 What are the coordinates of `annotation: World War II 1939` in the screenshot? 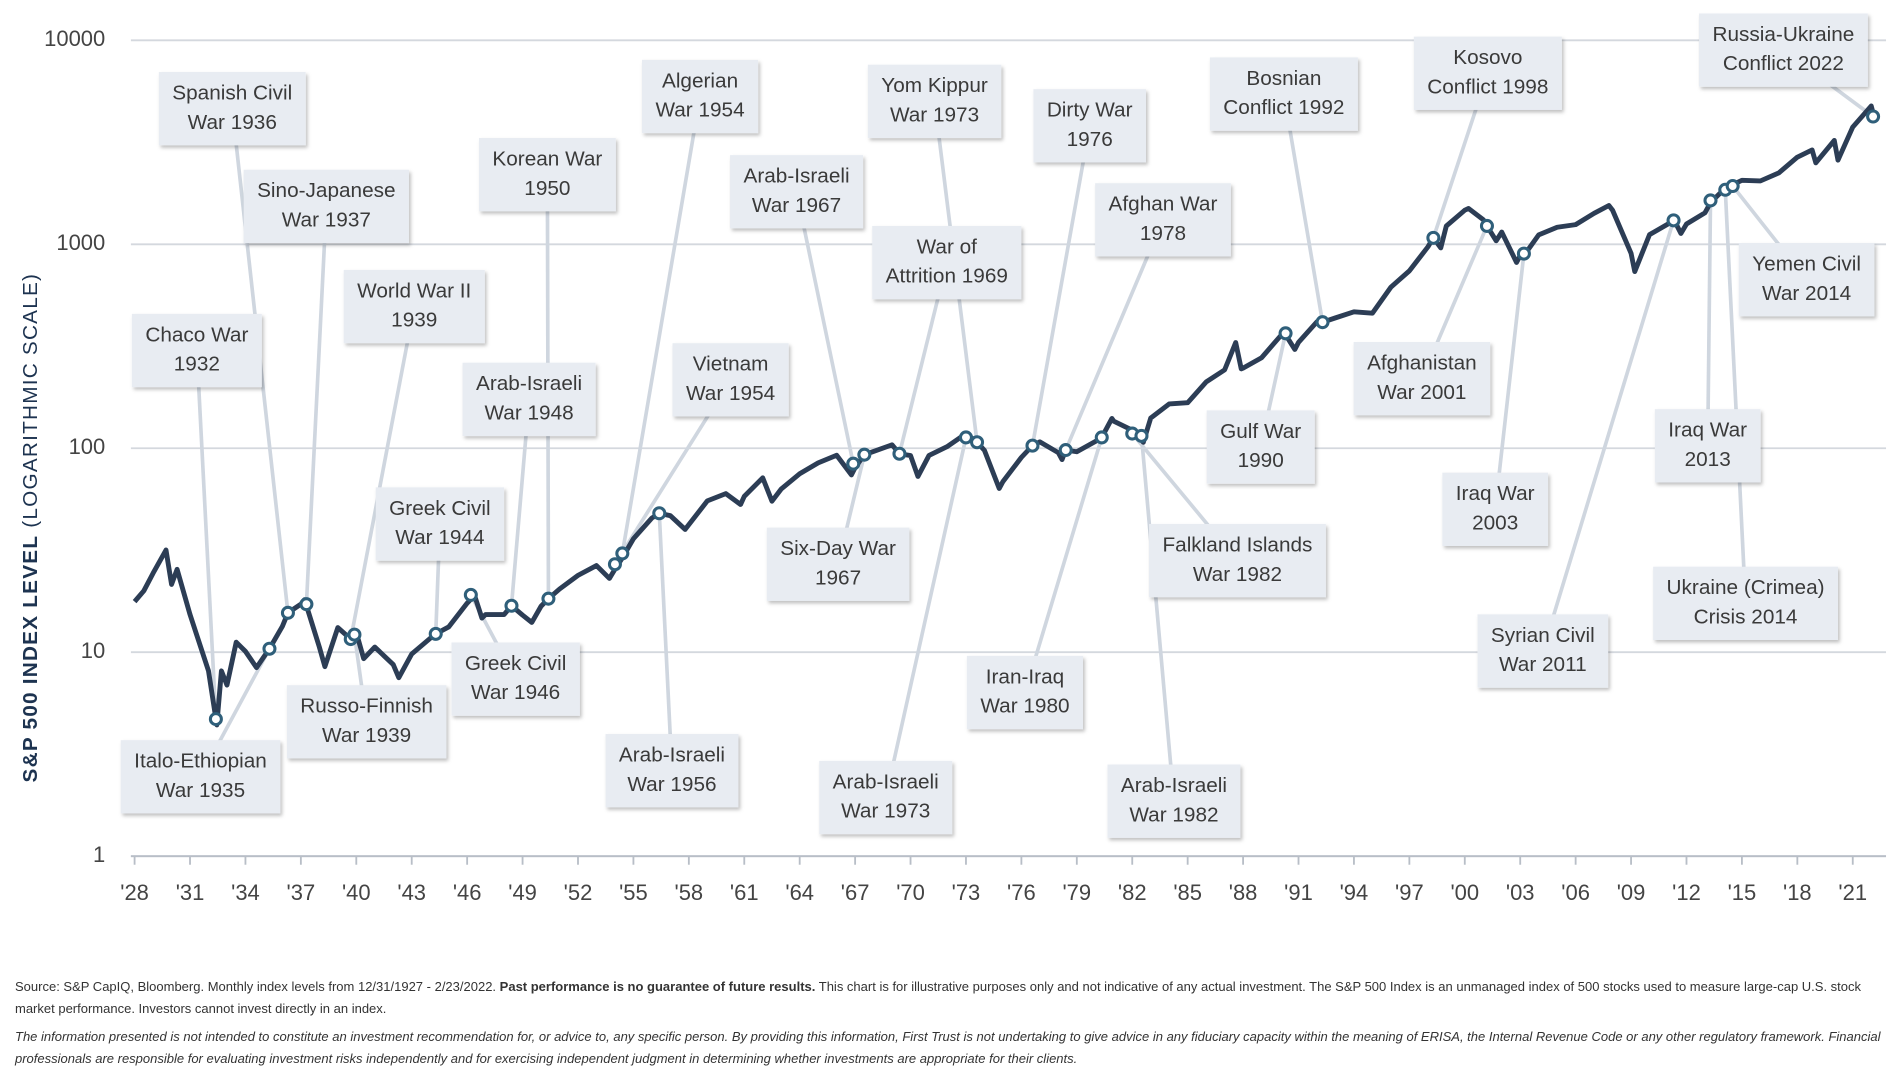 It's located at (414, 306).